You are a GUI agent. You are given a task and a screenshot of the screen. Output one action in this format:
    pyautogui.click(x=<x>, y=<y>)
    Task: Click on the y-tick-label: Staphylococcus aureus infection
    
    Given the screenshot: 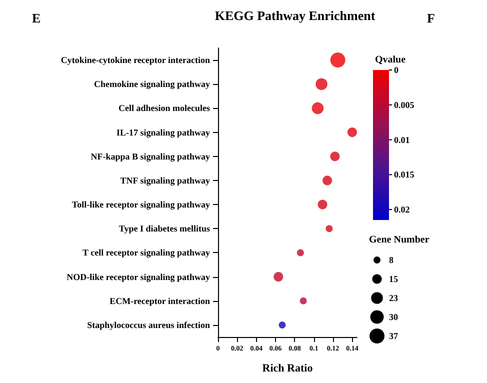 What is the action you would take?
    pyautogui.click(x=148, y=325)
    